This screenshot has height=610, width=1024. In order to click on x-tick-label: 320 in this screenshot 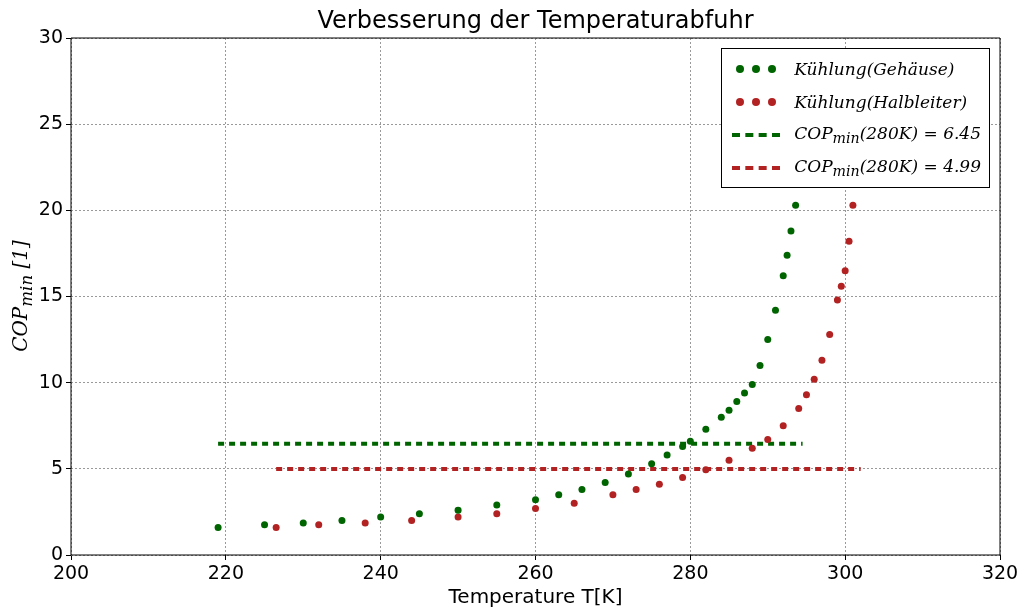, I will do `click(1000, 572)`.